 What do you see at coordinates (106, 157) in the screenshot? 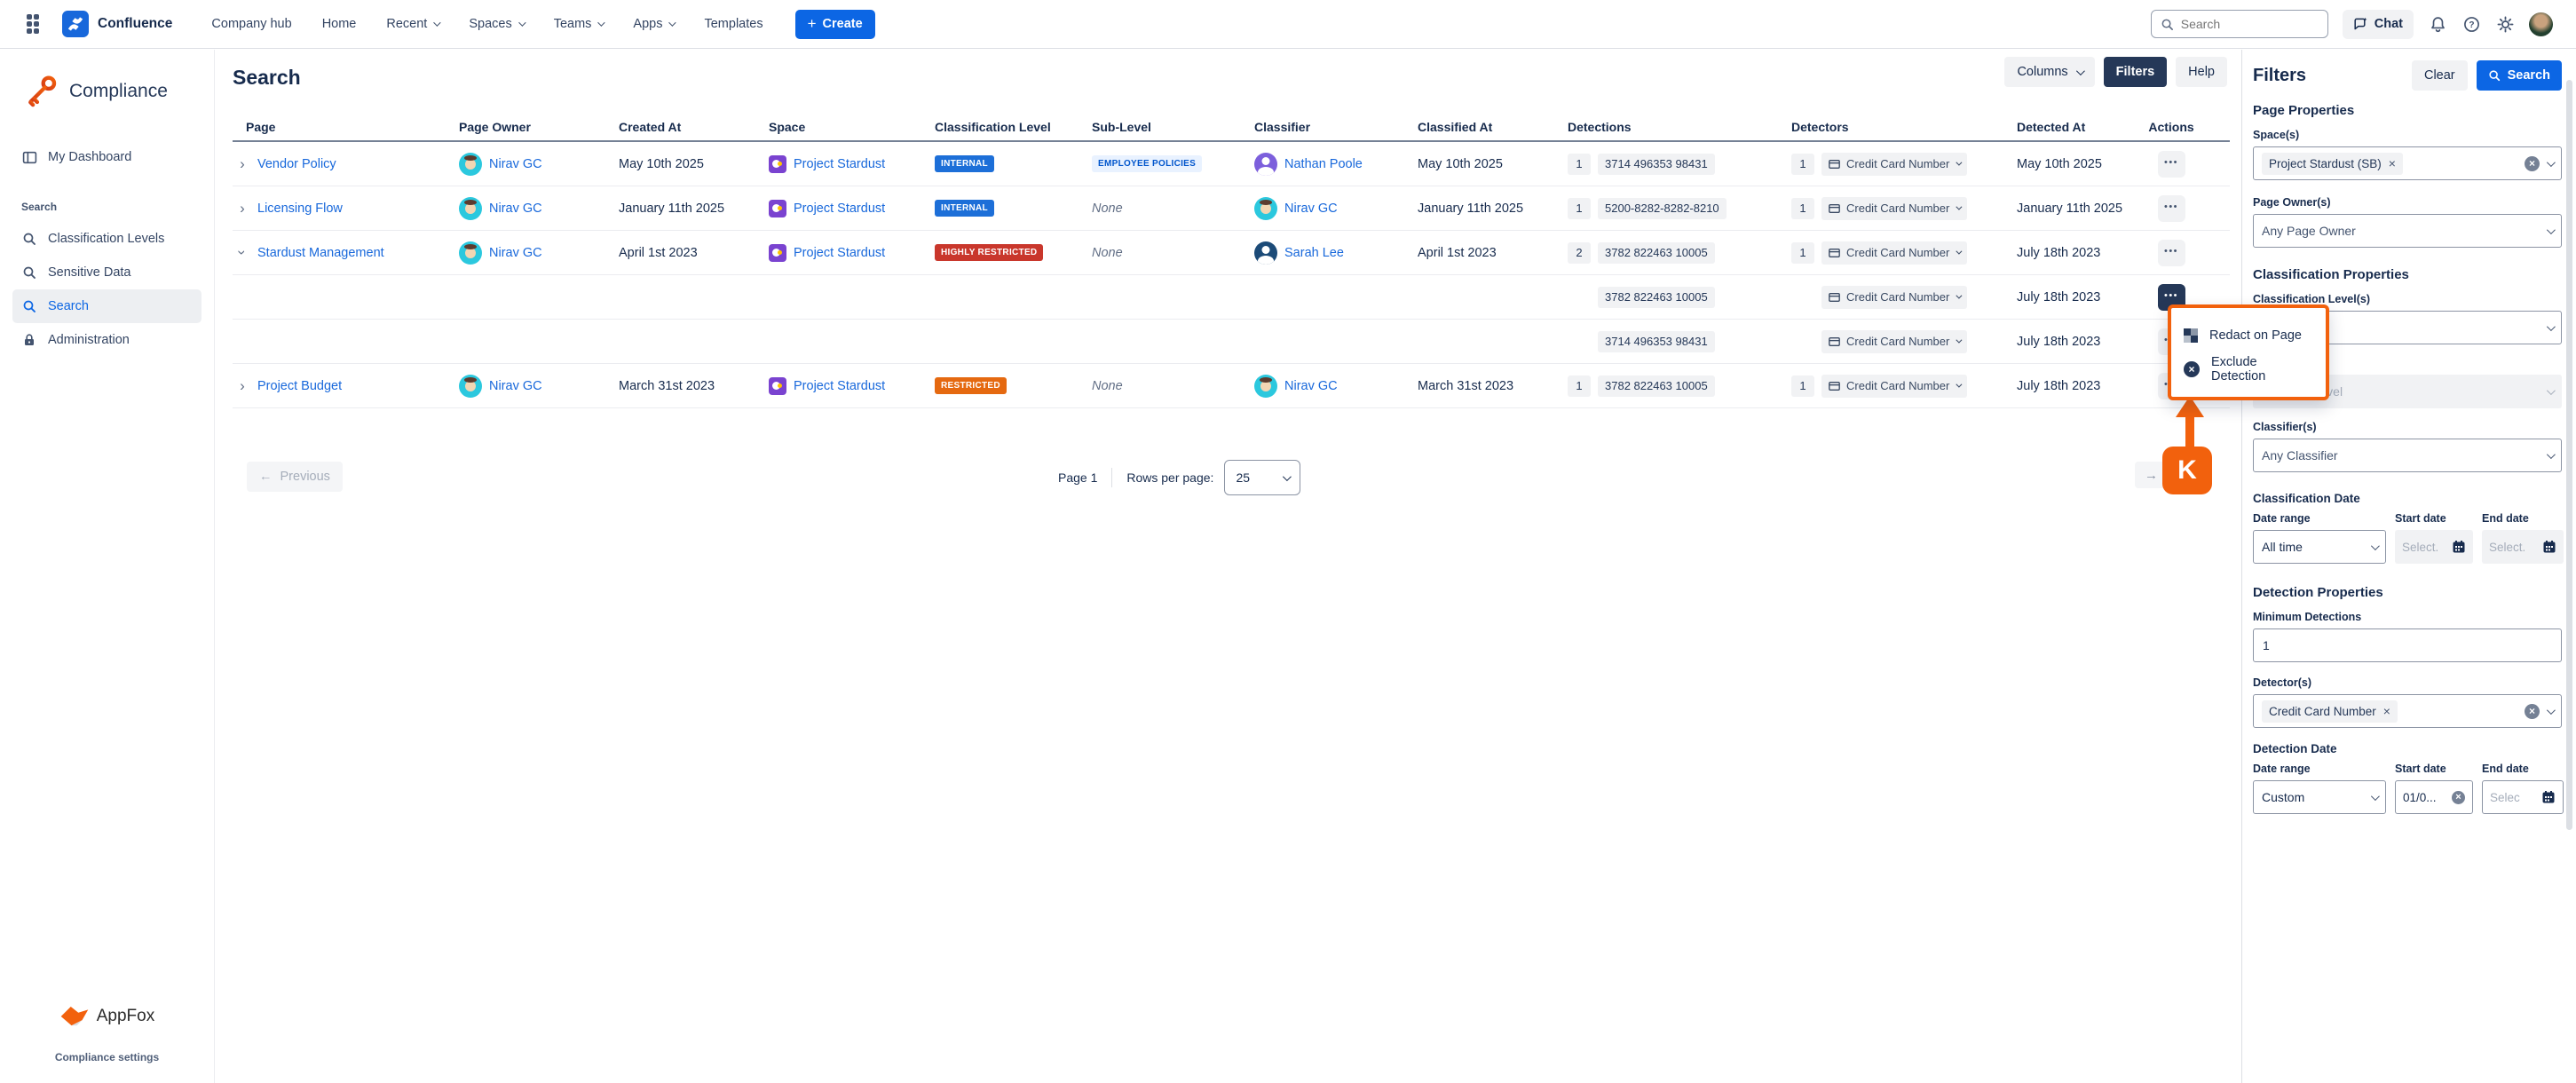
I see `sidebar-item-my-dashboard: My Dashboard` at bounding box center [106, 157].